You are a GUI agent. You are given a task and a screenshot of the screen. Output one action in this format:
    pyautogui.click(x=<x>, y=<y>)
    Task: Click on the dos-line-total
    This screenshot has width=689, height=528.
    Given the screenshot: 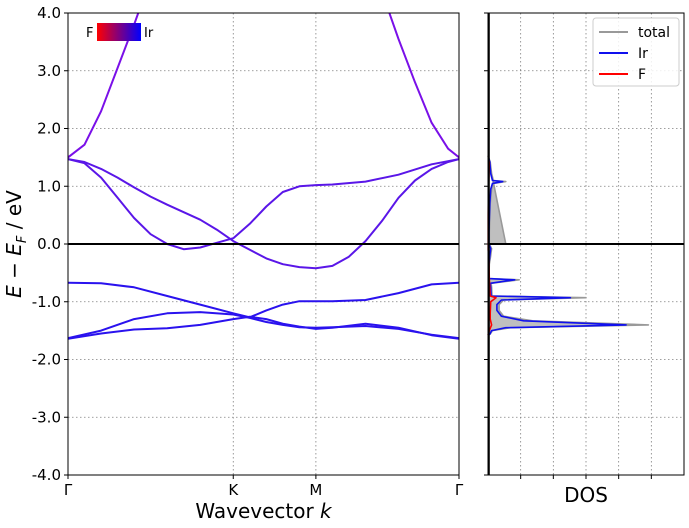 What is the action you would take?
    pyautogui.click(x=568, y=245)
    